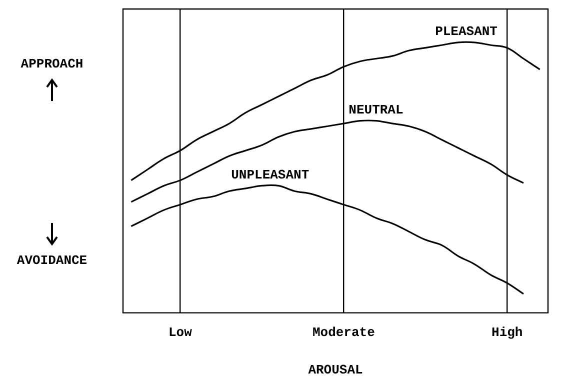 The height and width of the screenshot is (380, 577). I want to click on x-axis-title: AROUSAL, so click(336, 370).